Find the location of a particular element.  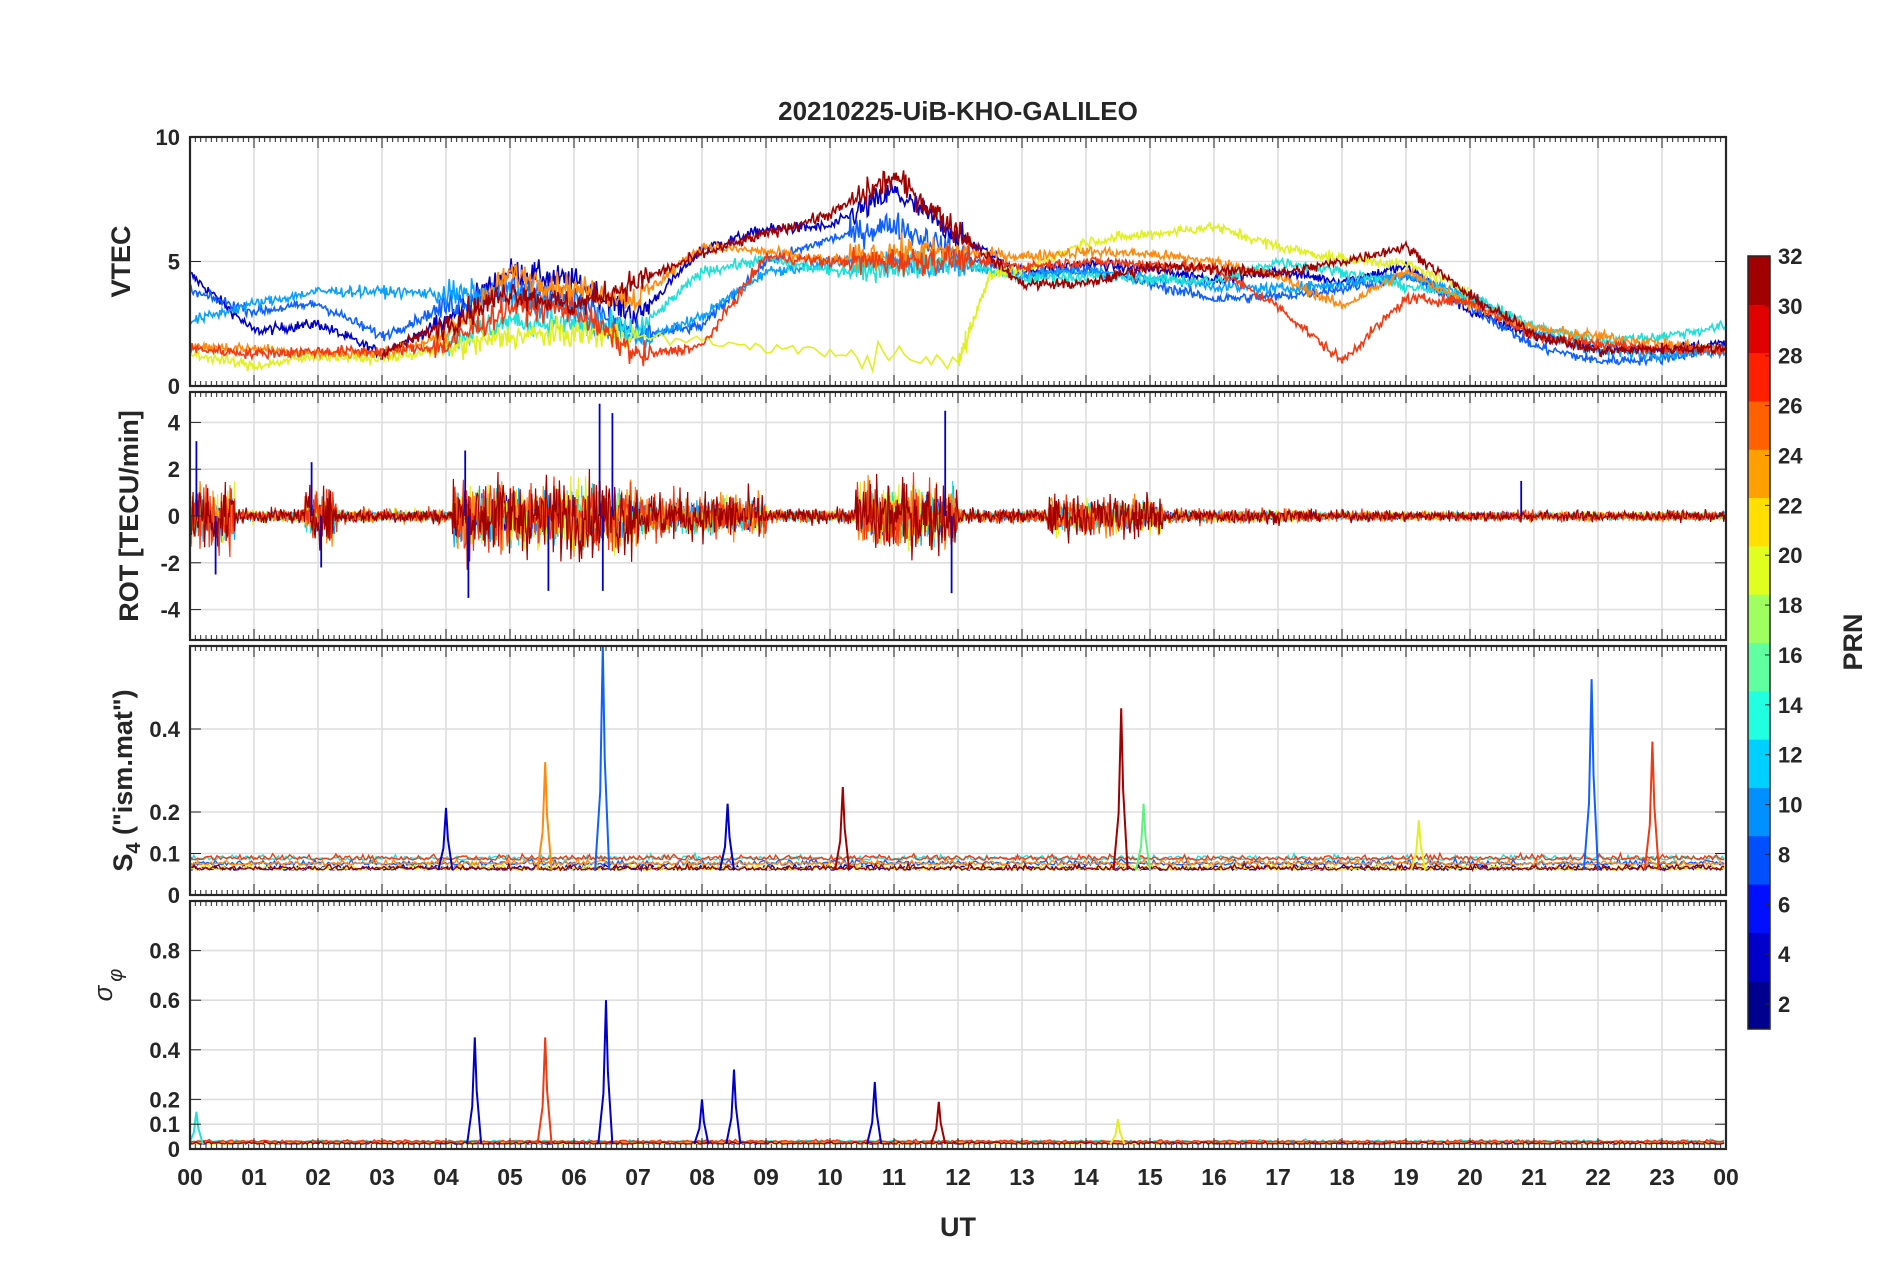

y-axis-label: VTEC is located at coordinates (121, 261).